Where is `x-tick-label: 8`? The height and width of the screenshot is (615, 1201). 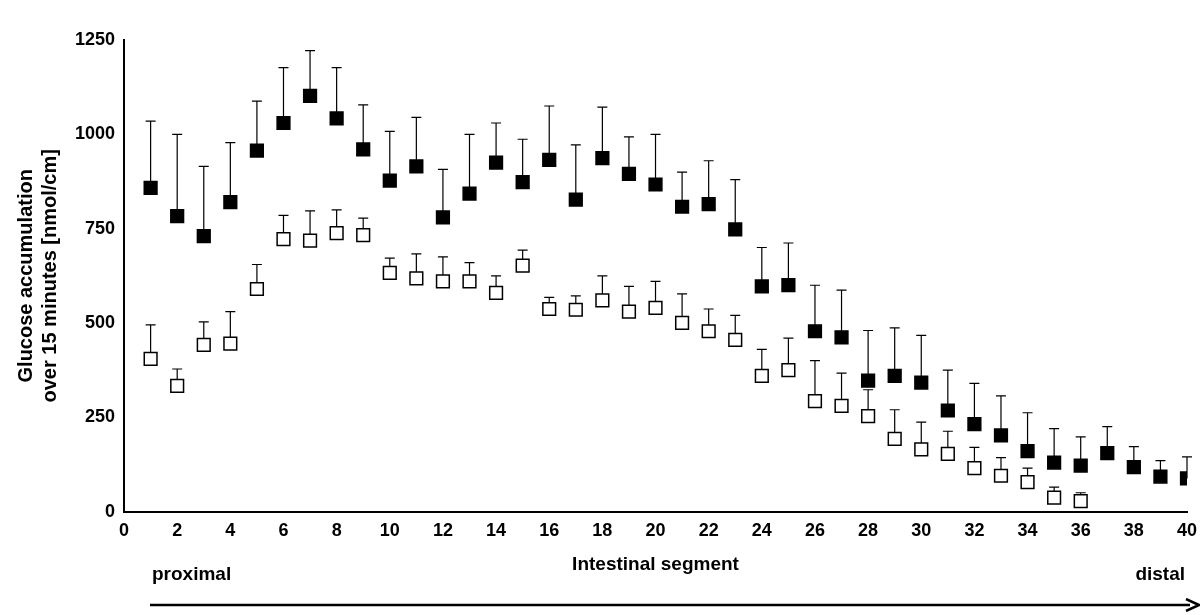 x-tick-label: 8 is located at coordinates (336, 530).